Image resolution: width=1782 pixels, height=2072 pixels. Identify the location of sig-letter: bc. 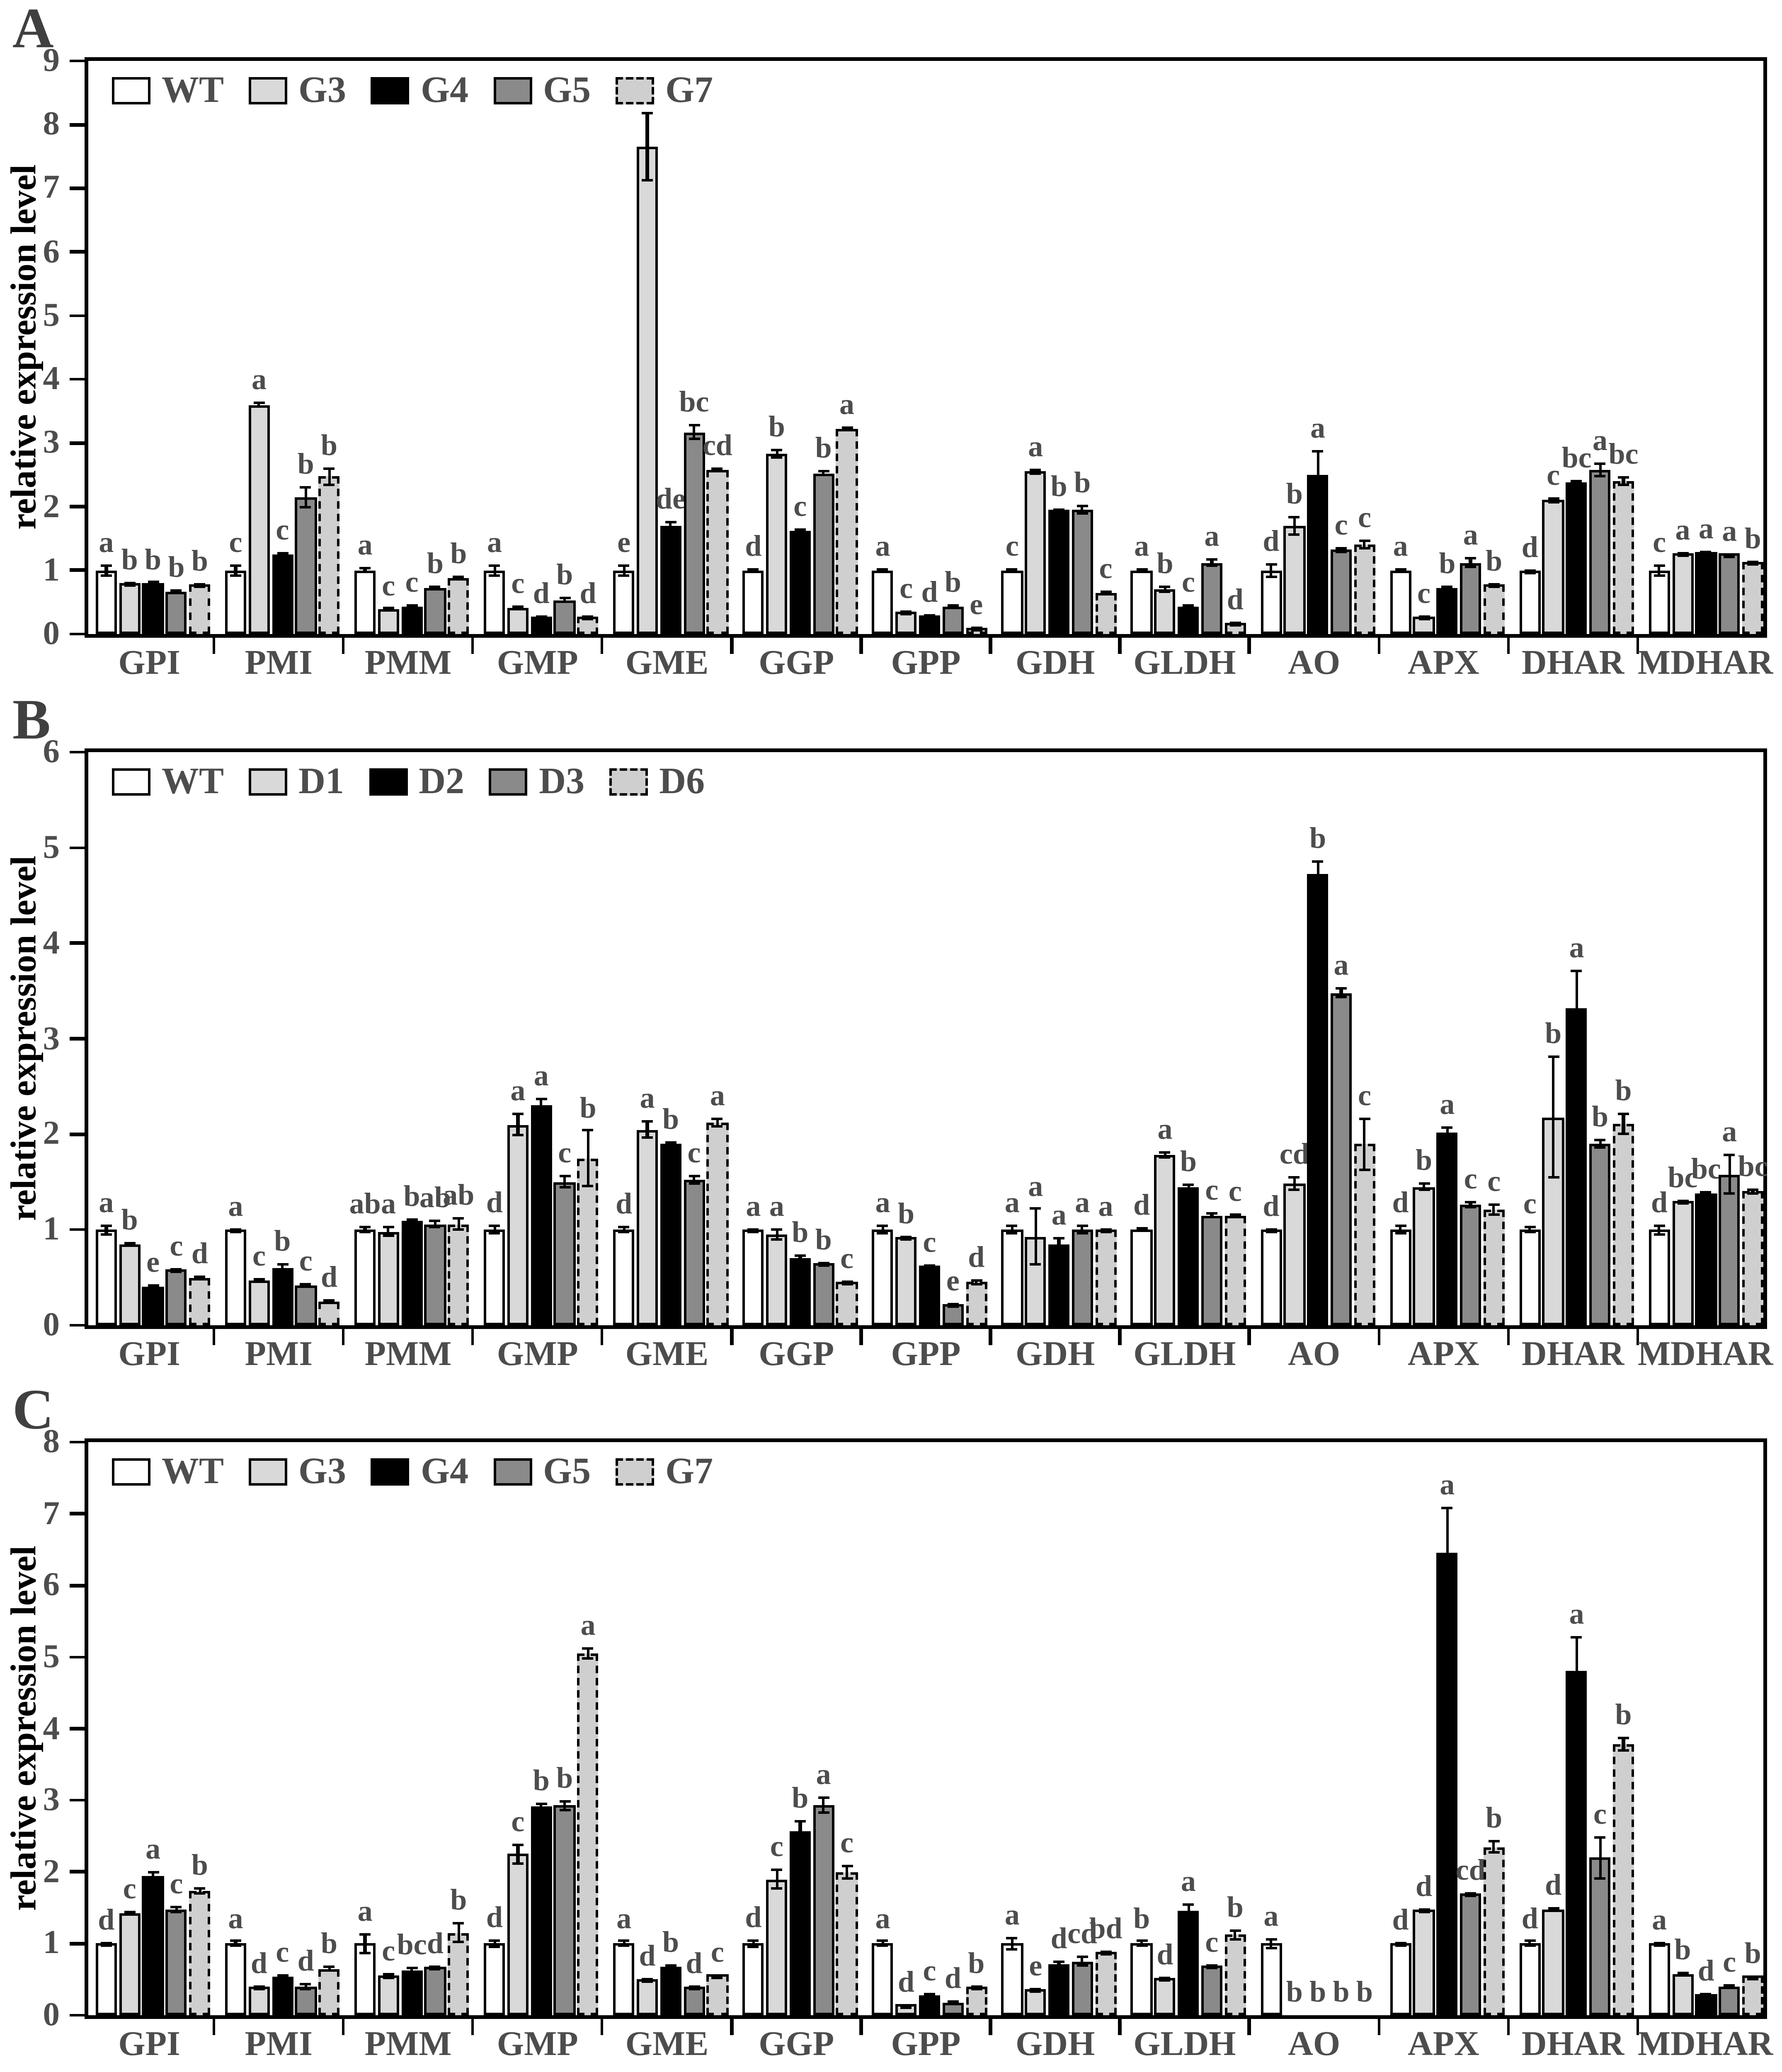
(1576, 459).